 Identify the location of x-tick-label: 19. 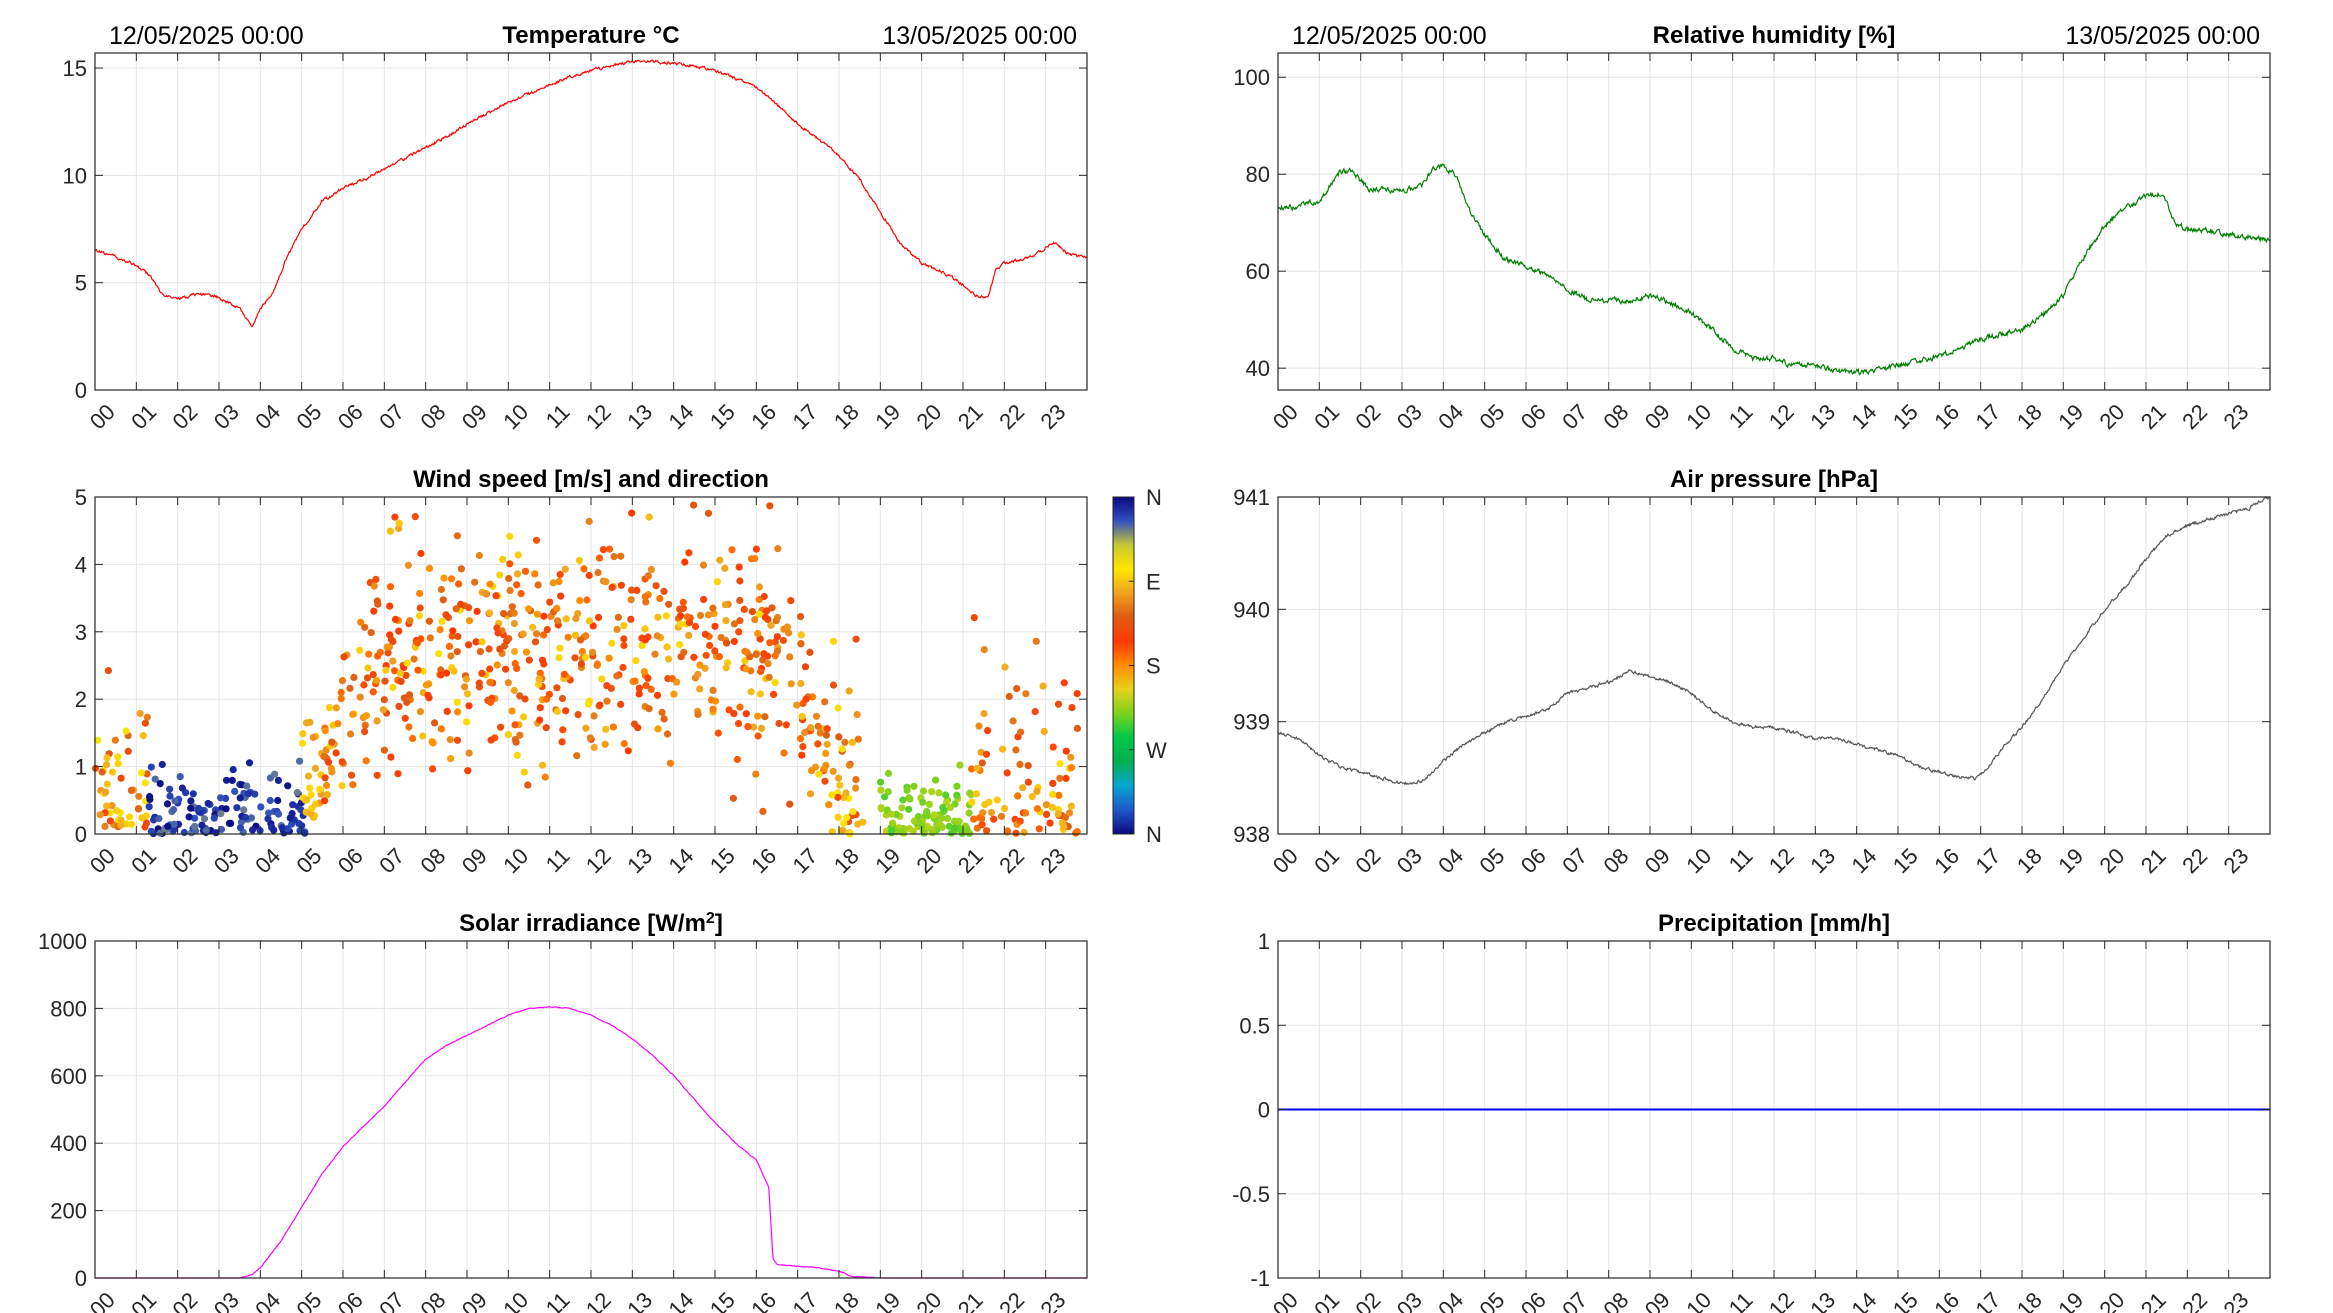
(2070, 1300).